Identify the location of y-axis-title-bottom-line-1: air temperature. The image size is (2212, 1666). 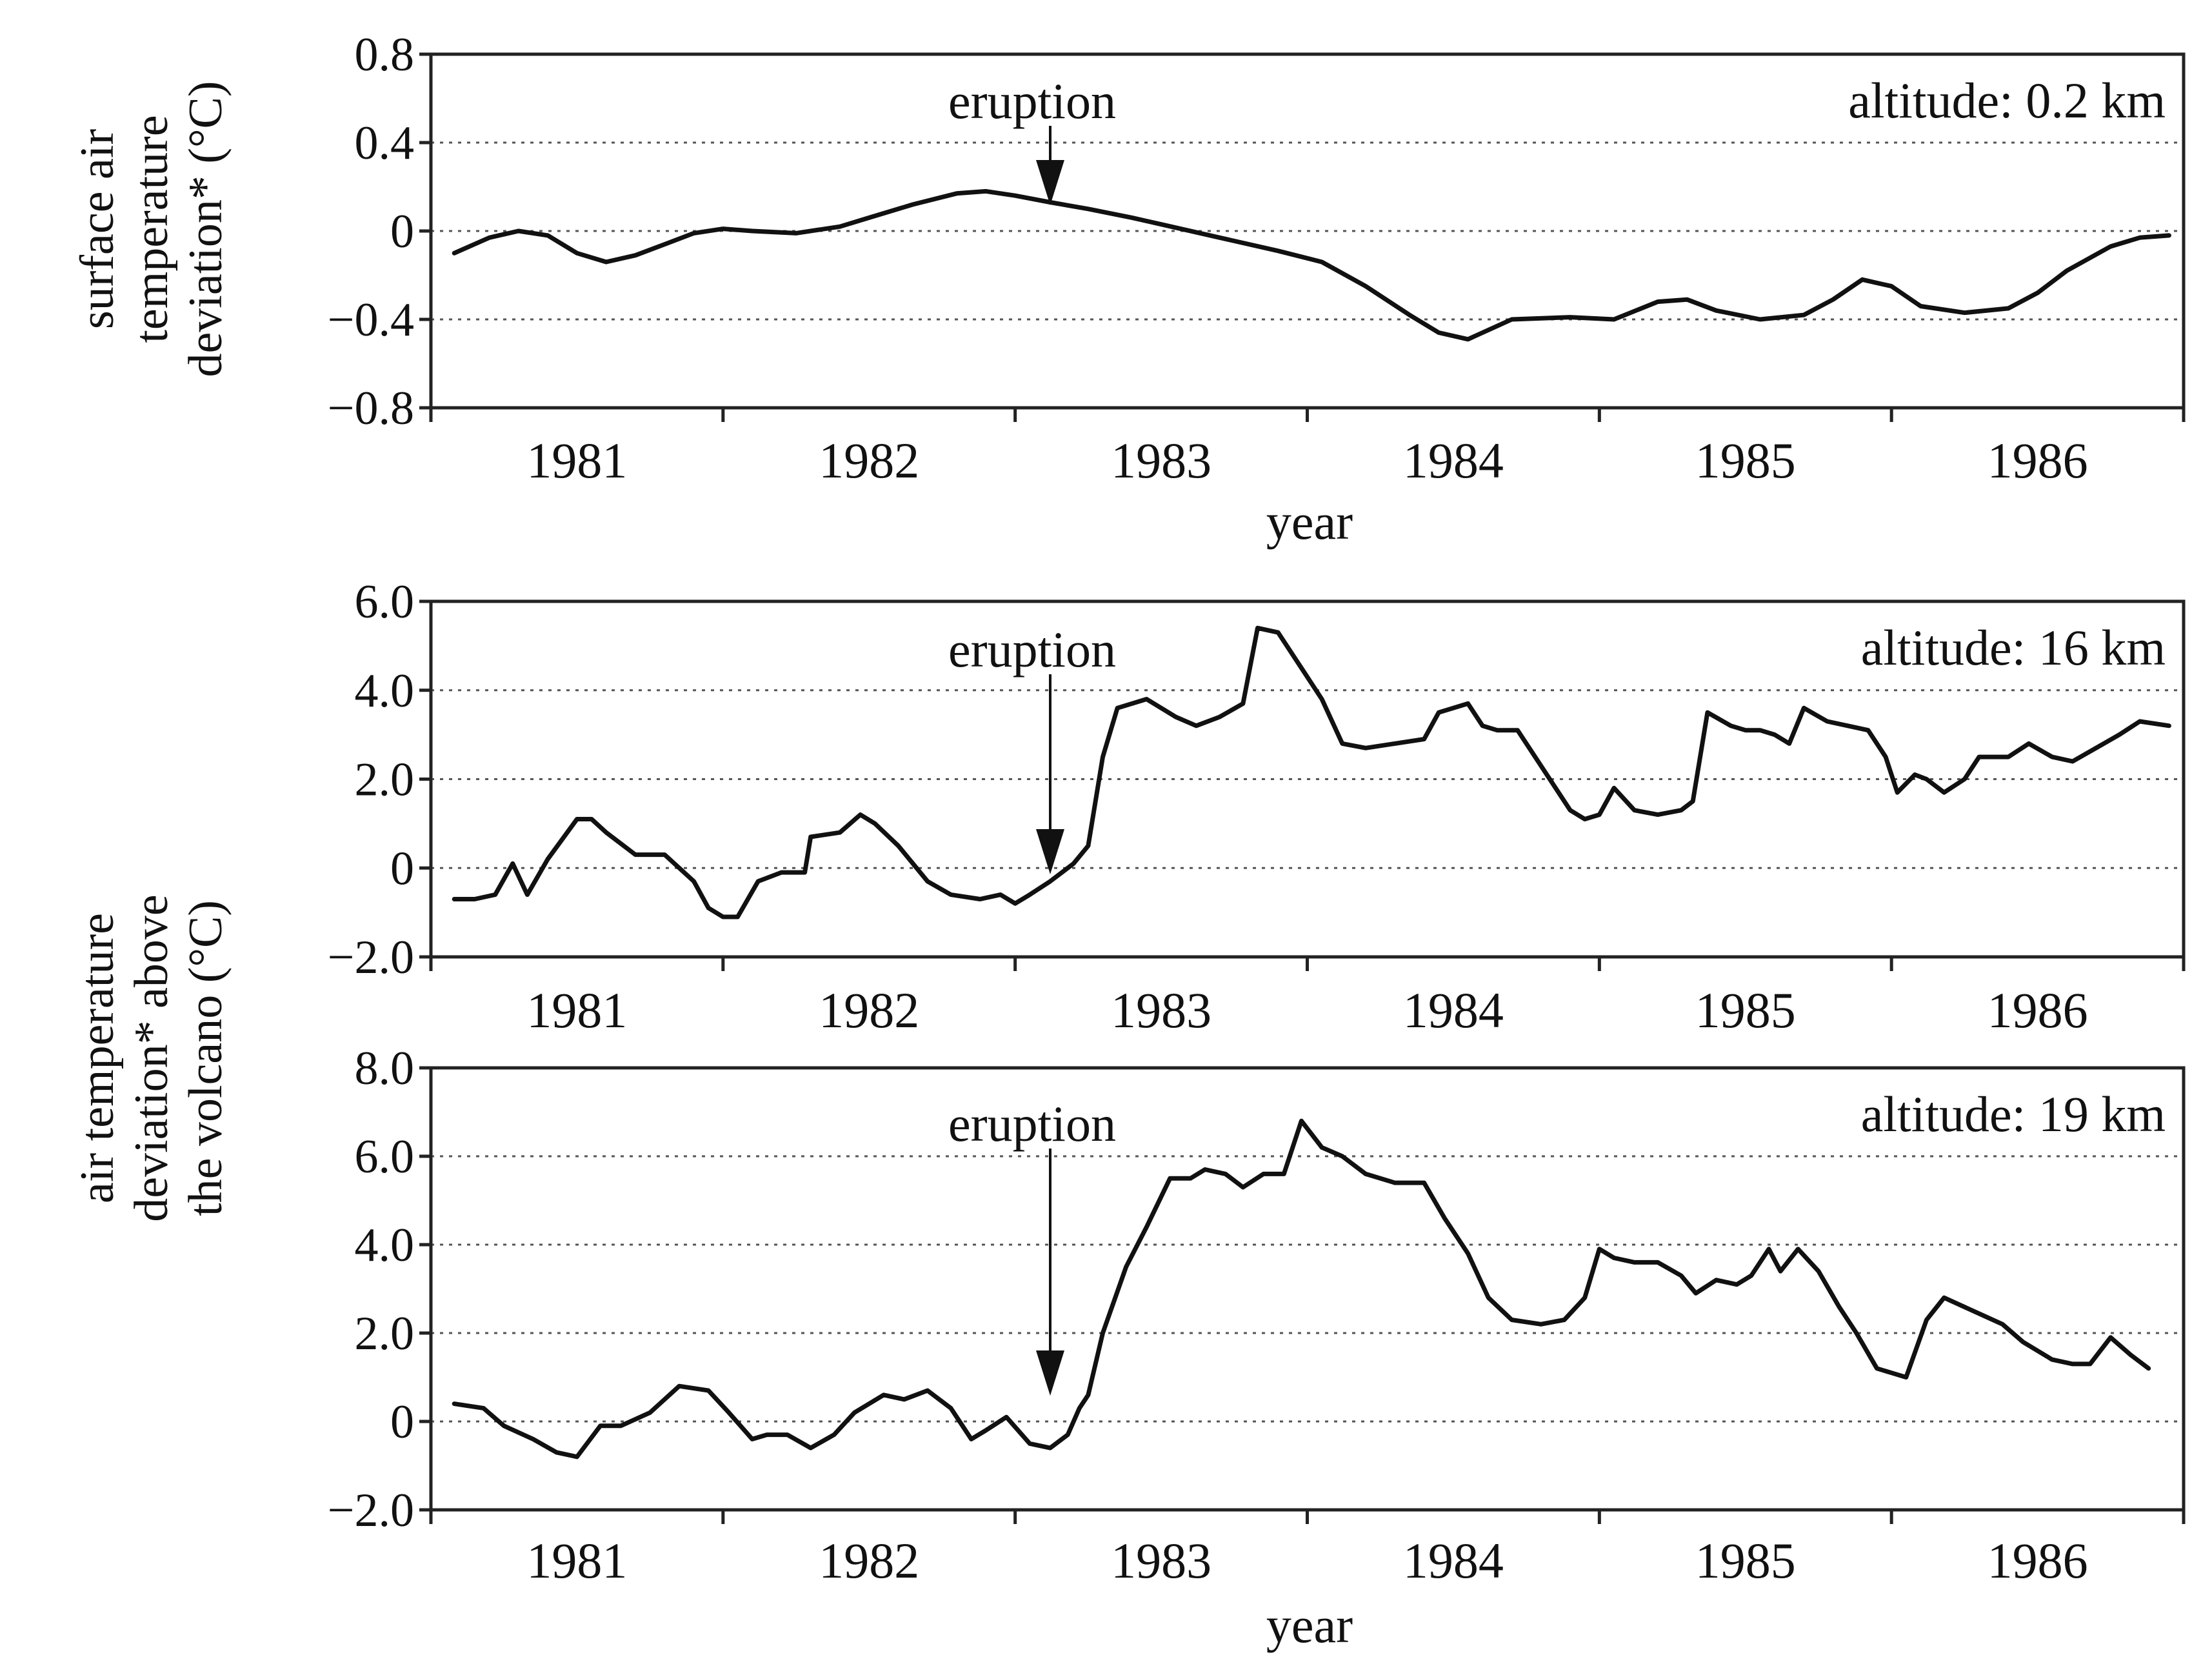
(97, 1058).